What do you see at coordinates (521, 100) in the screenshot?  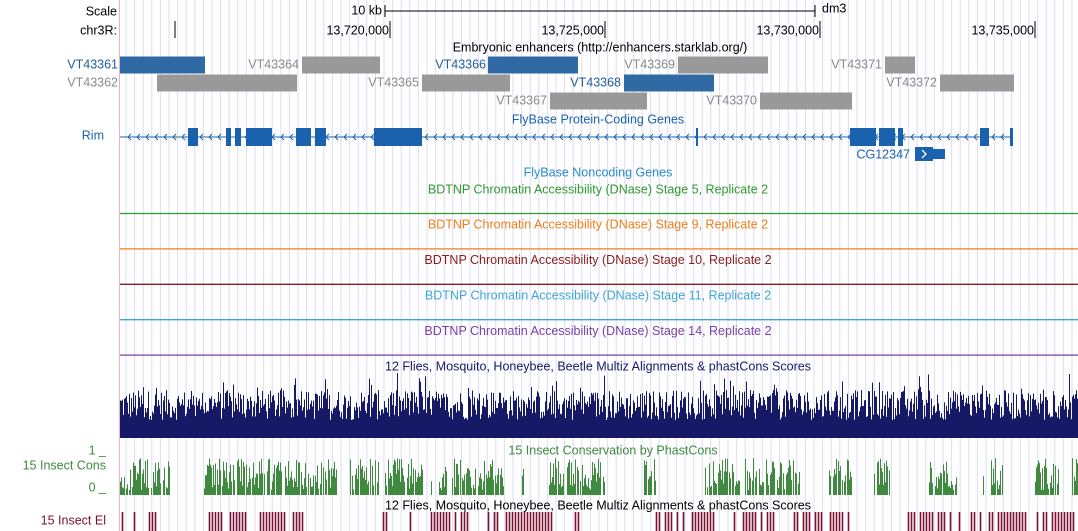 I see `enhancer-label: VT43367` at bounding box center [521, 100].